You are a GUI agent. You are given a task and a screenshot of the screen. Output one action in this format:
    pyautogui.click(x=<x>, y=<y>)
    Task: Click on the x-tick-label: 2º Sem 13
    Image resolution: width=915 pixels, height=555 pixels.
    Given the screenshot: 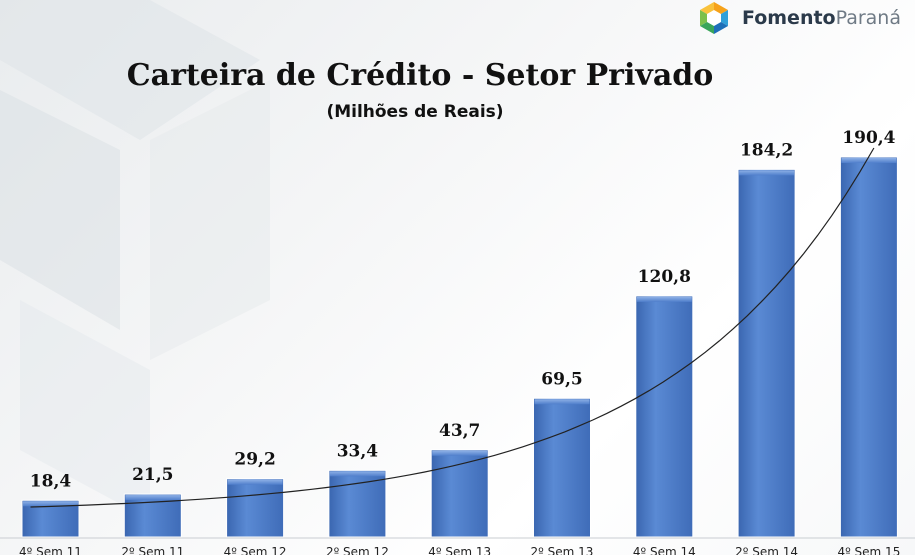 What is the action you would take?
    pyautogui.click(x=562, y=550)
    